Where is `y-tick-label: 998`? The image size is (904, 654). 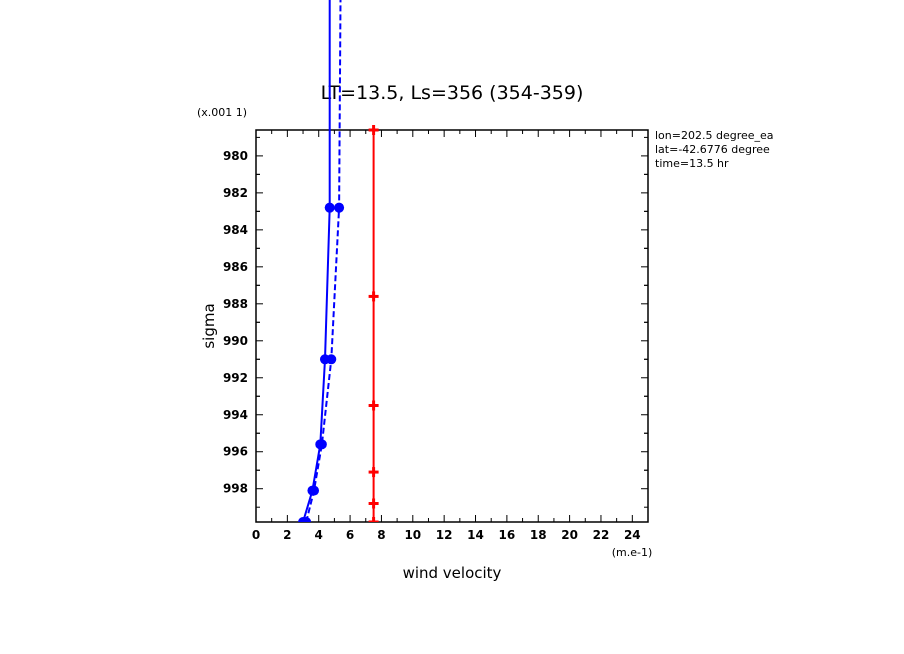 y-tick-label: 998 is located at coordinates (235, 489).